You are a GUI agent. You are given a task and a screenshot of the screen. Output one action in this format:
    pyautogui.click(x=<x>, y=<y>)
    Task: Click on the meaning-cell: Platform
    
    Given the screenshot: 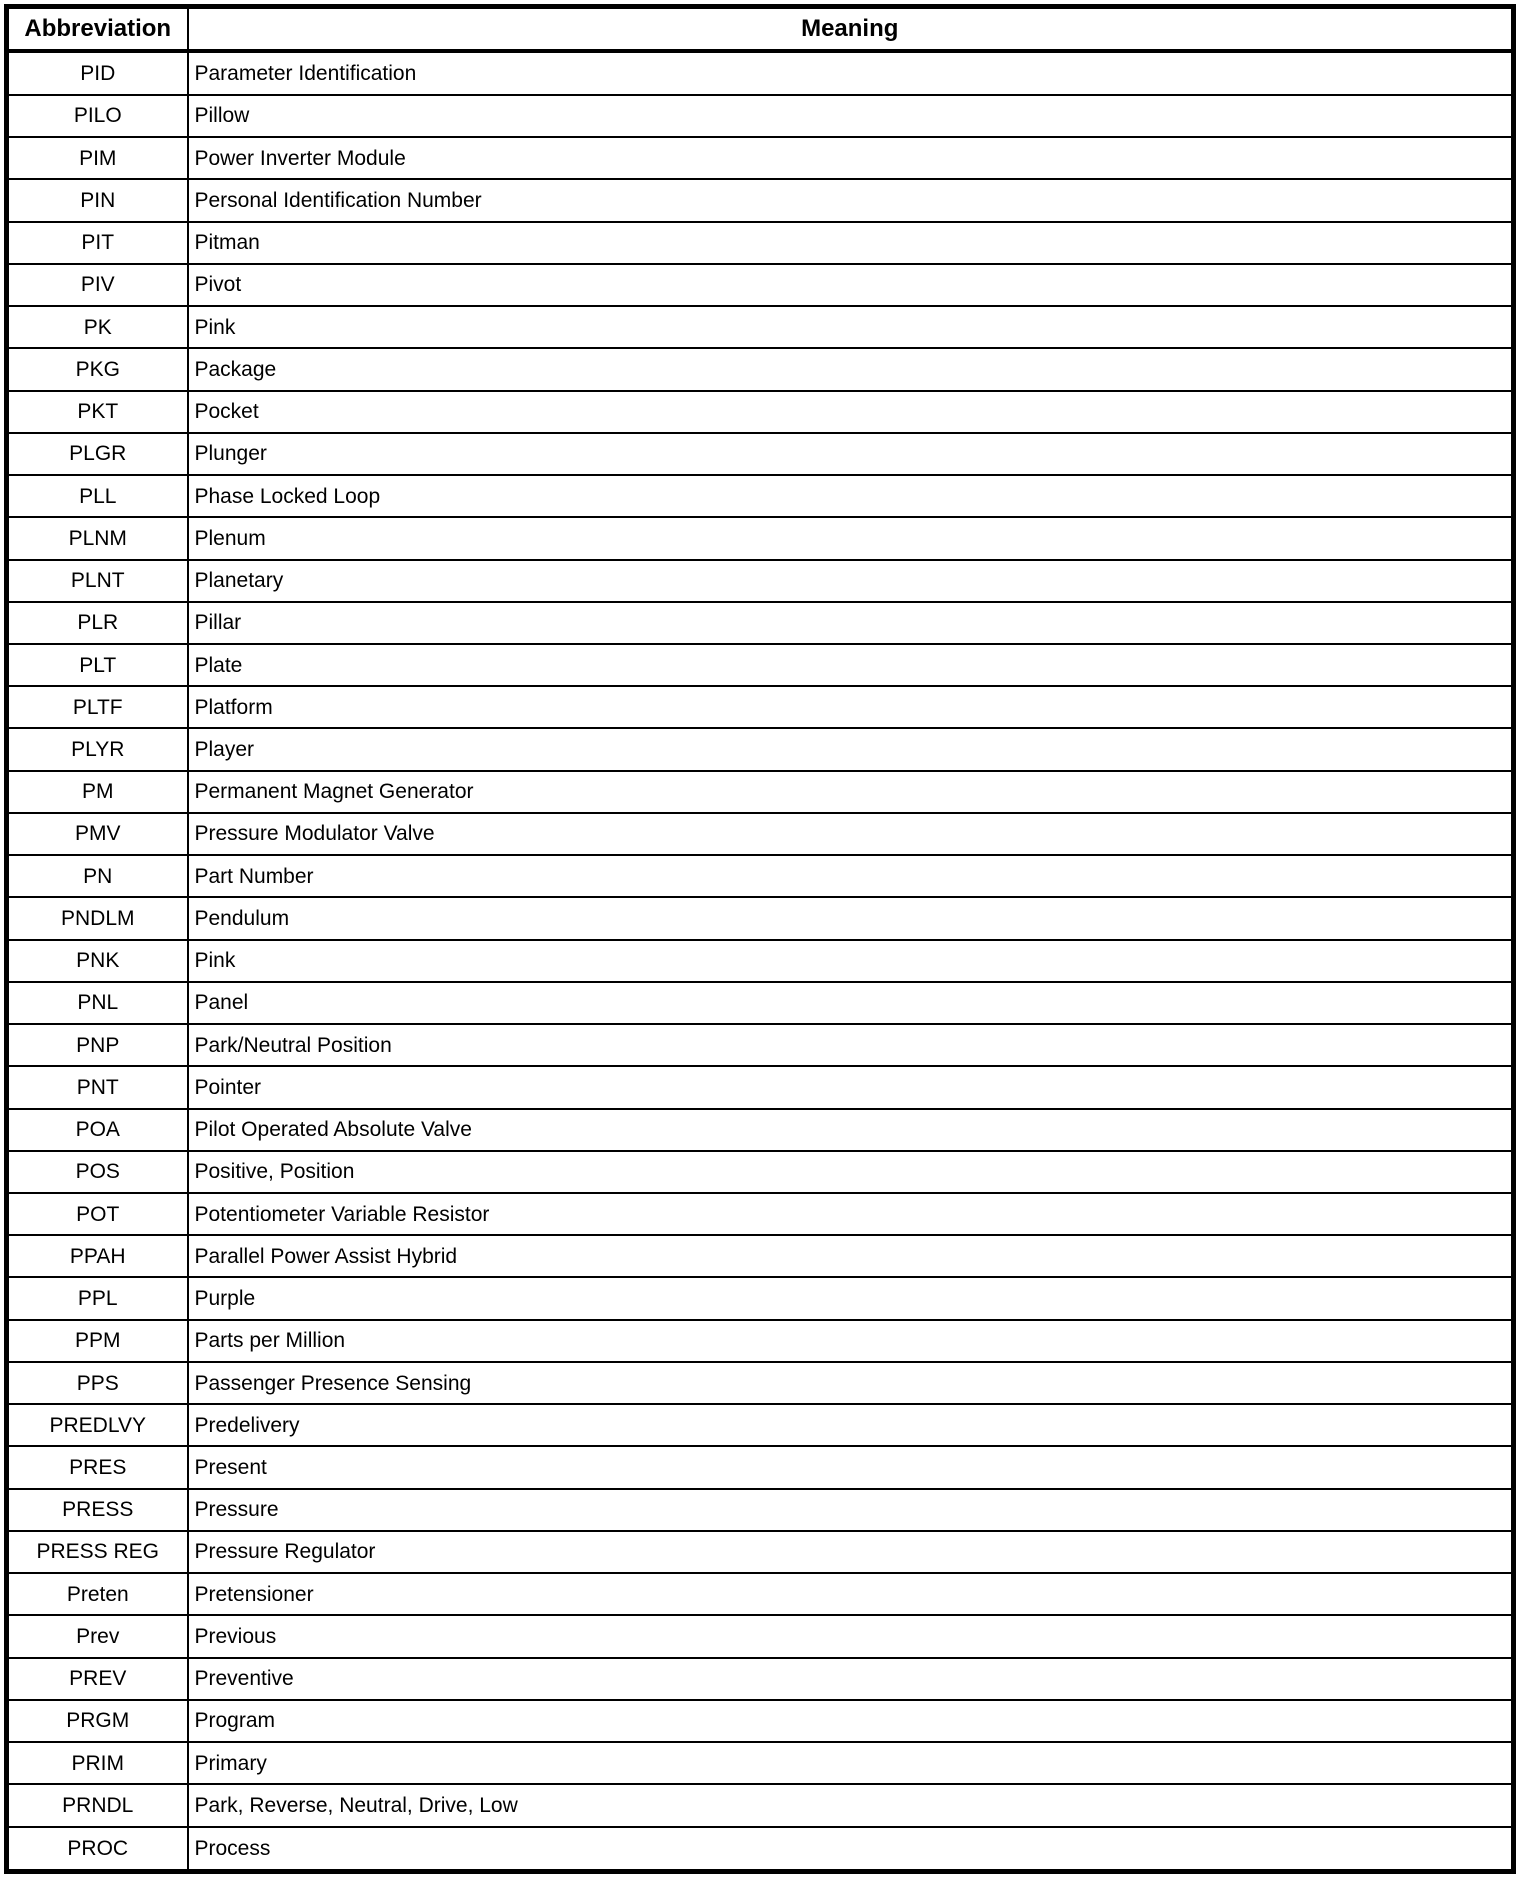 What is the action you would take?
    pyautogui.click(x=850, y=707)
    